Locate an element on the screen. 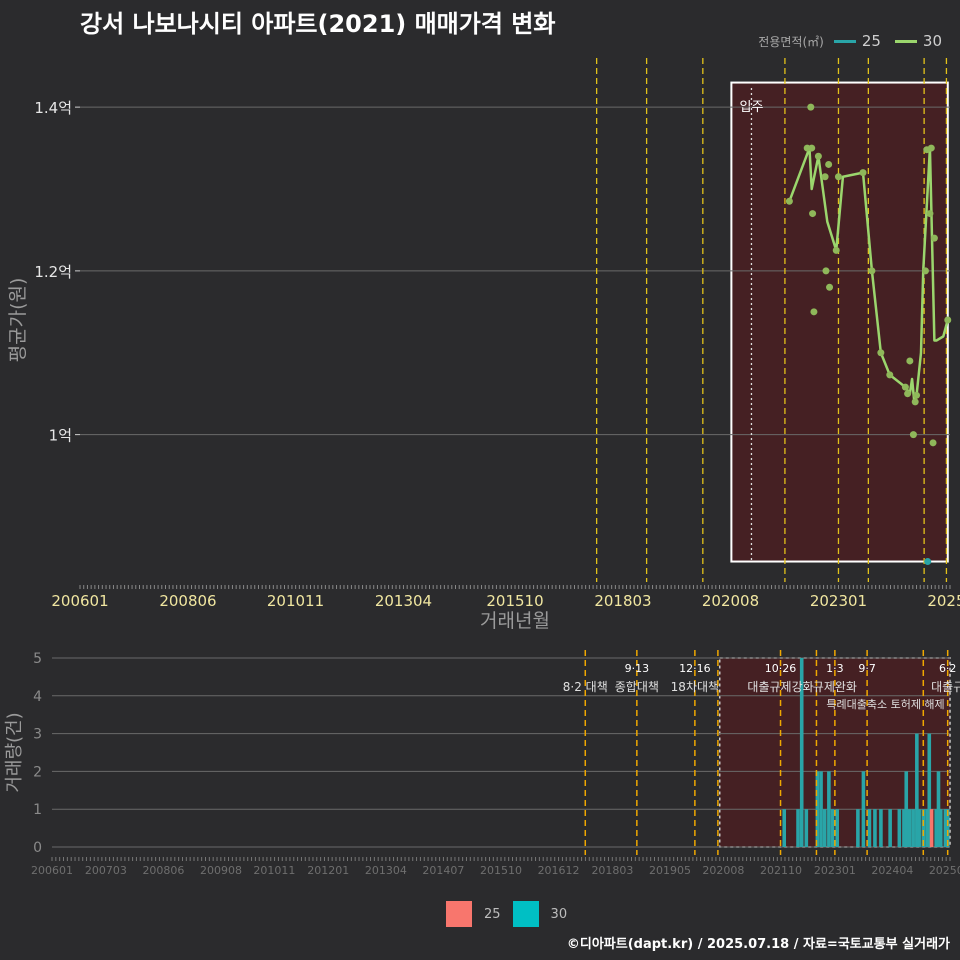 This screenshot has height=960, width=960. legend-title: 전용면적(㎡) is located at coordinates (791, 41).